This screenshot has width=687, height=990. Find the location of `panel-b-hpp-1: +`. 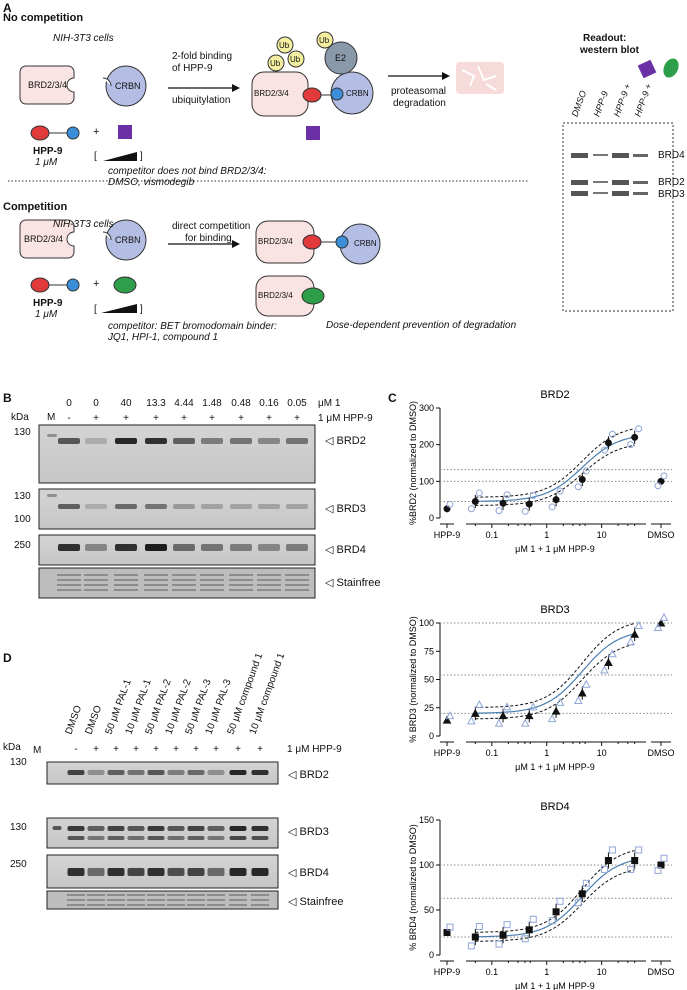

panel-b-hpp-1: + is located at coordinates (96, 418).